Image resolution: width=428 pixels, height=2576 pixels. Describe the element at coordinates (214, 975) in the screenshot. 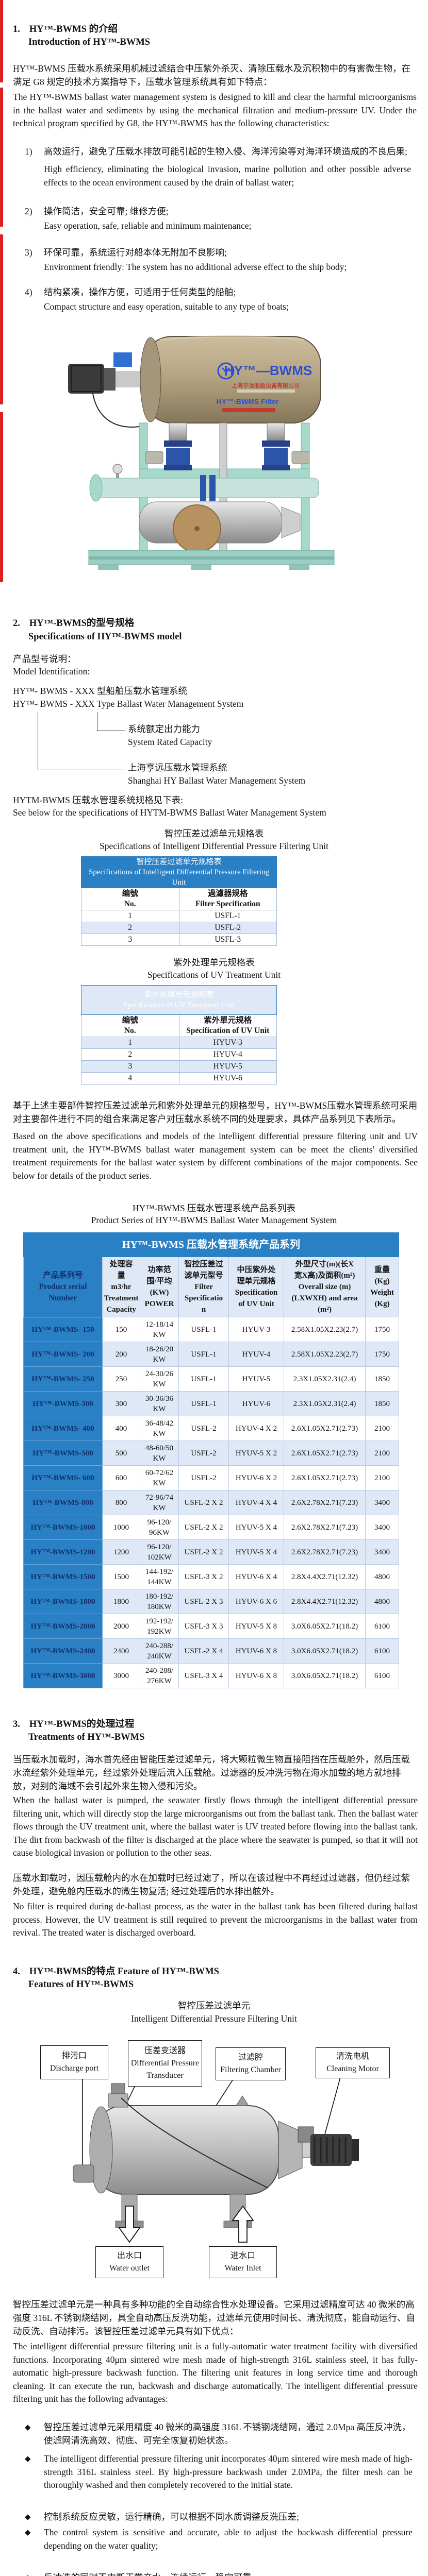

I see `table2-caption-en: Specifications of UV Treatment Unit` at that location.